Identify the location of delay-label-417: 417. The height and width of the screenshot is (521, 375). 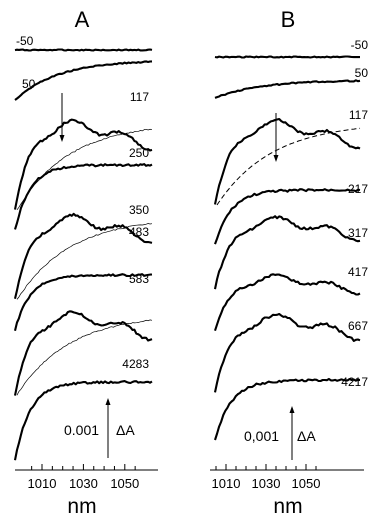
(358, 272).